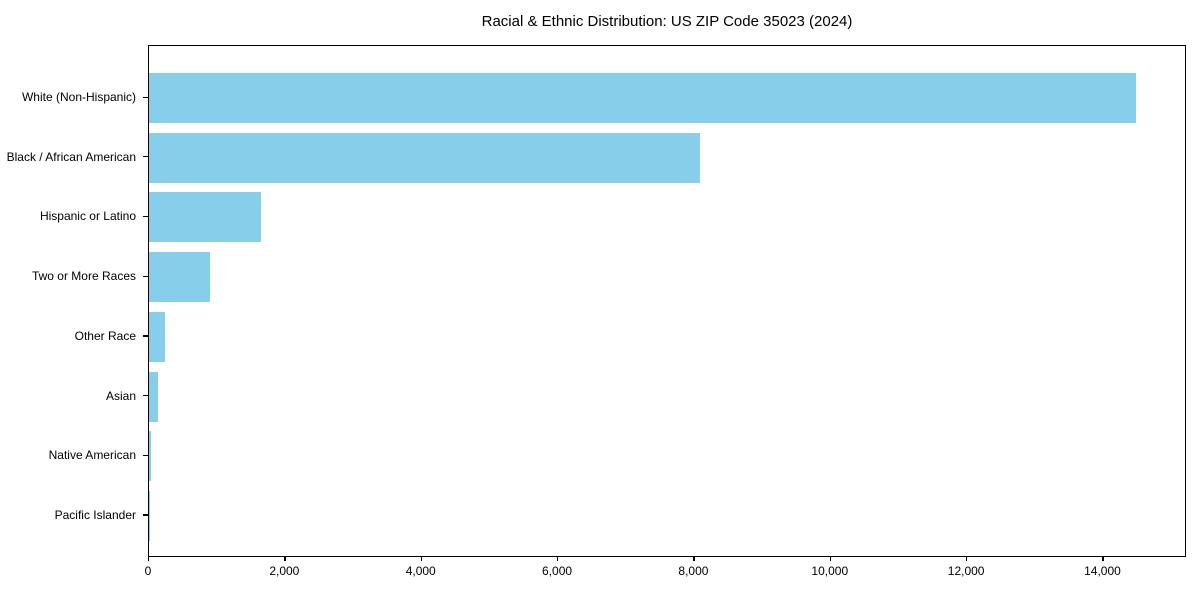 Image resolution: width=1200 pixels, height=600 pixels. Describe the element at coordinates (966, 571) in the screenshot. I see `x-tick-label: 12,000` at that location.